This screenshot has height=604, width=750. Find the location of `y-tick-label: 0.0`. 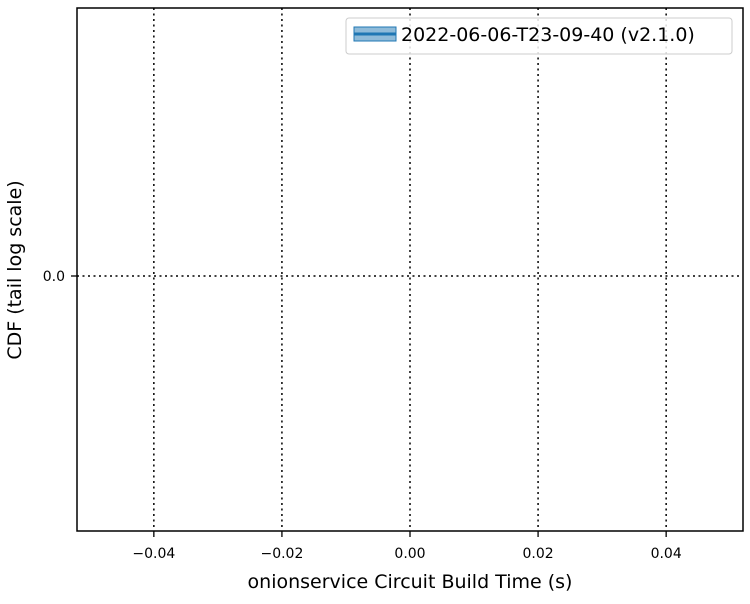

y-tick-label: 0.0 is located at coordinates (54, 277).